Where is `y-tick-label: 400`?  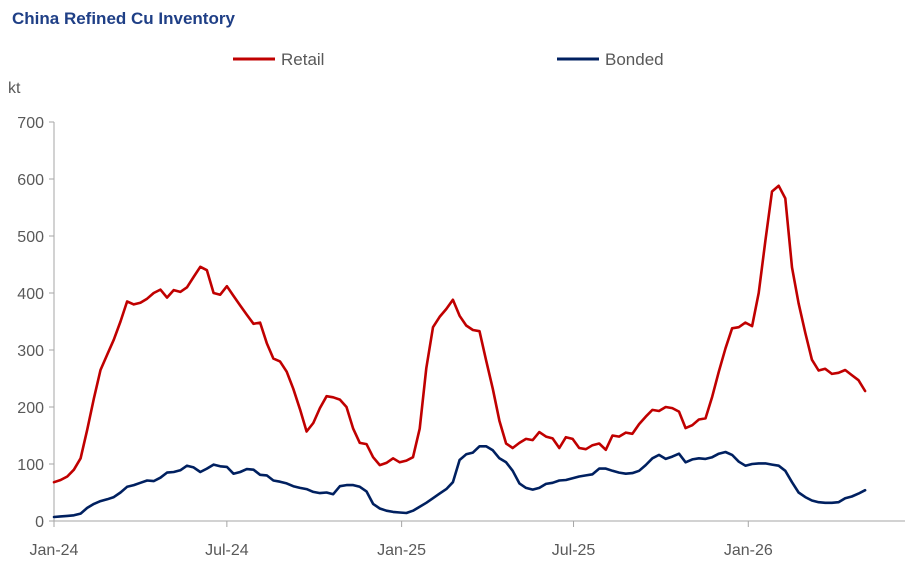
y-tick-label: 400 is located at coordinates (30, 294).